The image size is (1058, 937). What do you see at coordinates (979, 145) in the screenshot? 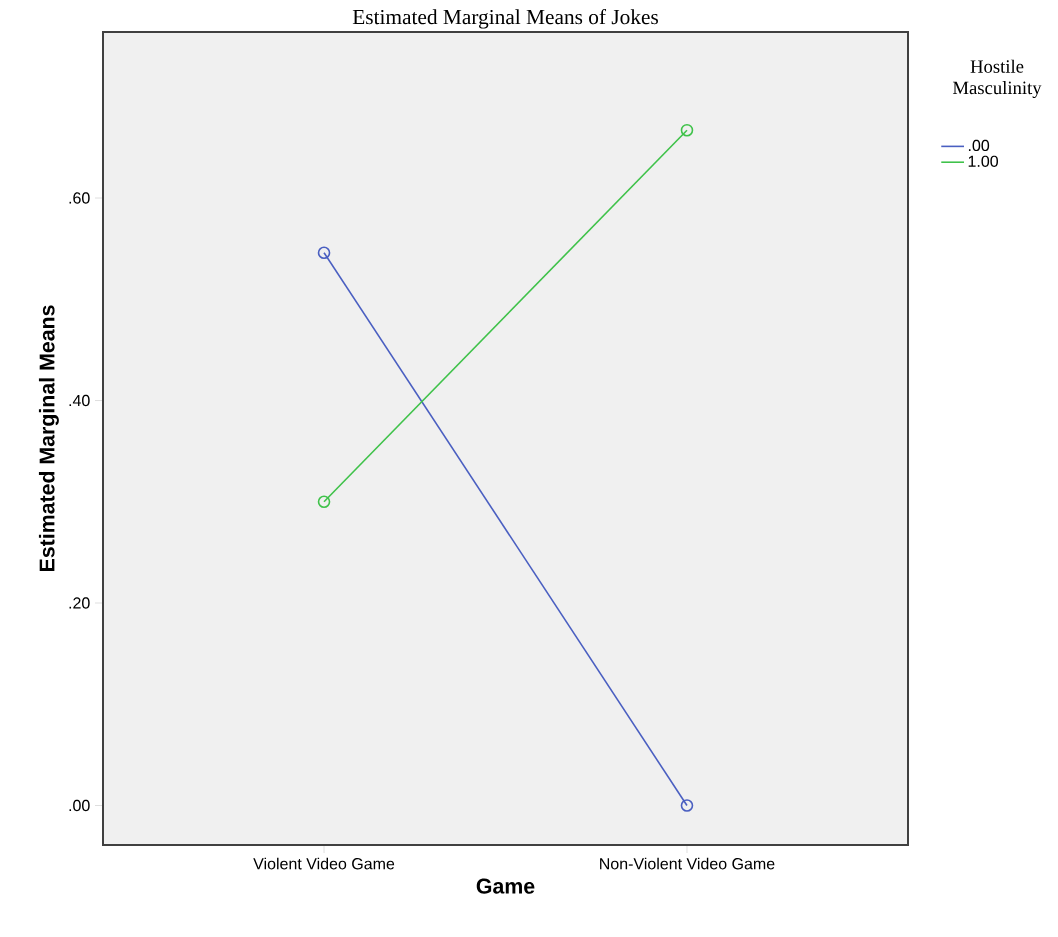
I see `legend-label: .00` at bounding box center [979, 145].